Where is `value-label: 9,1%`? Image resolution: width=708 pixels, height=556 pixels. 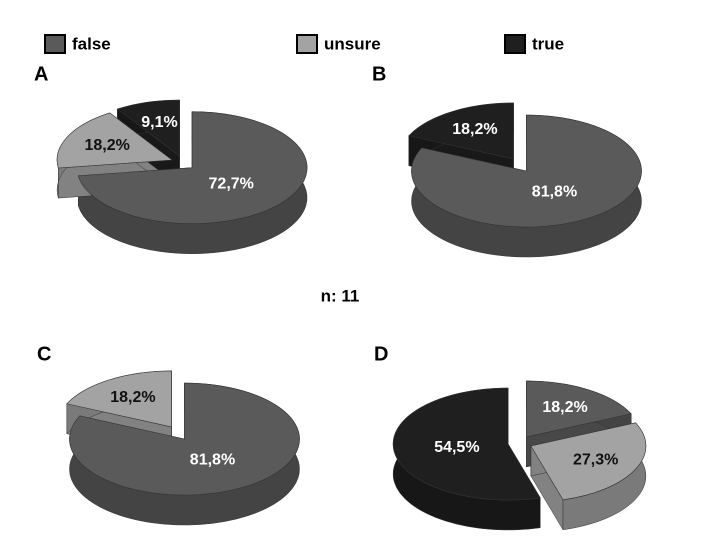
value-label: 9,1% is located at coordinates (159, 122).